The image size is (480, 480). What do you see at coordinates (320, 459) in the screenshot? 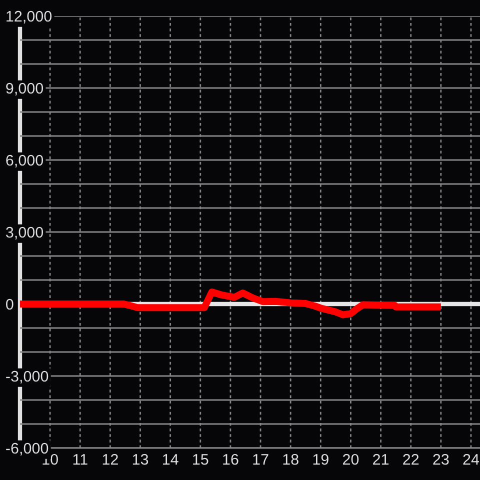
I see `x-tick-label: 19` at bounding box center [320, 459].